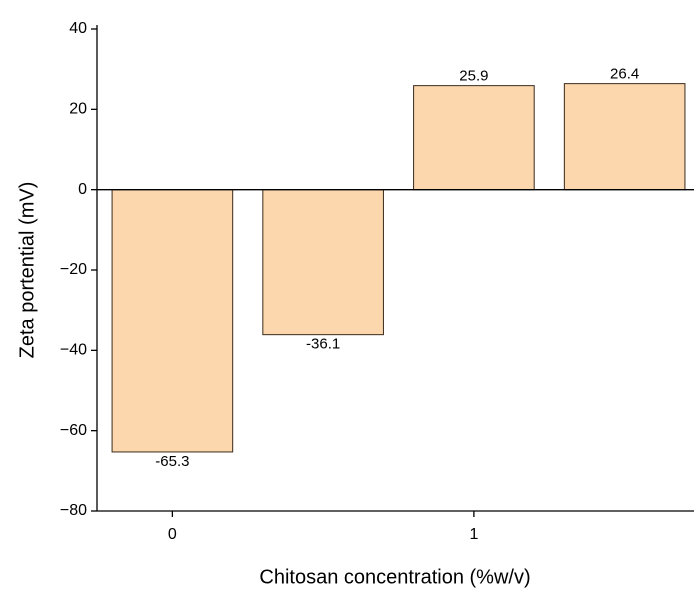  I want to click on x-tick-label: 0, so click(172, 534).